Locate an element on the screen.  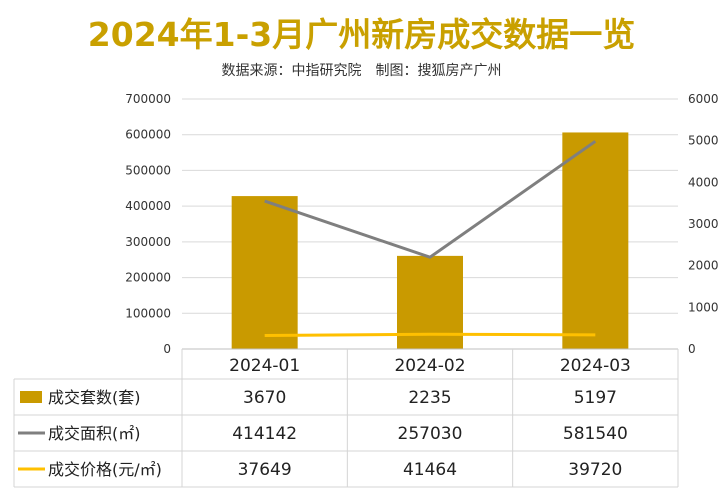
y-left-tick-label: 500000 is located at coordinates (148, 170).